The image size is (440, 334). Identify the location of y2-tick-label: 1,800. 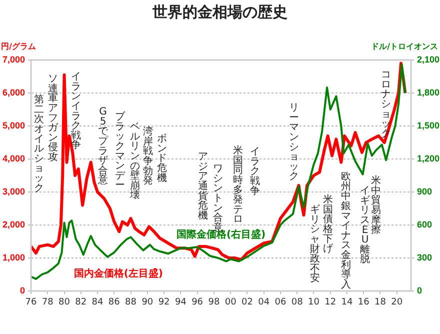
(428, 92).